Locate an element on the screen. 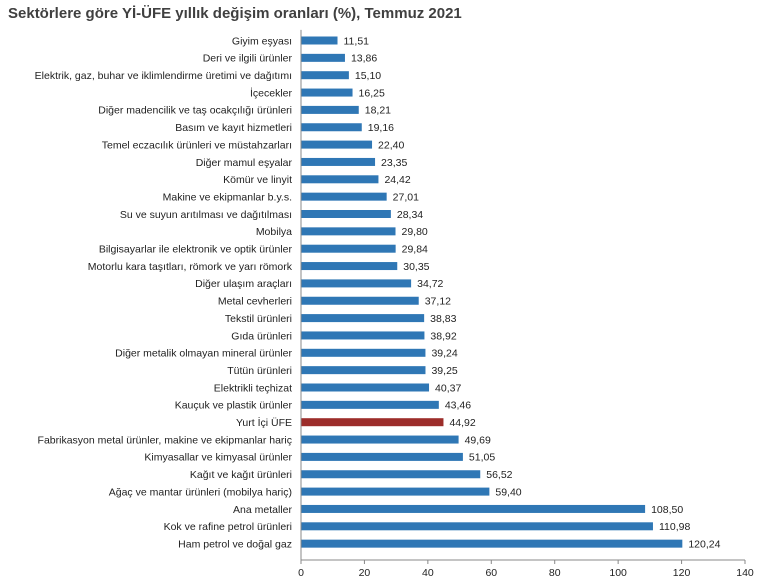 The image size is (770, 588). value-label: 56,52 is located at coordinates (499, 475).